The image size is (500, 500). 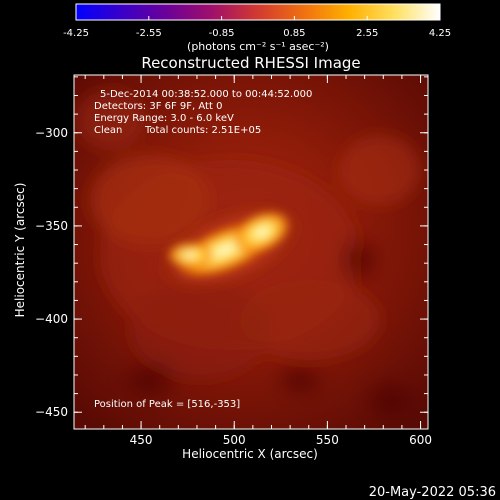 What do you see at coordinates (51, 412) in the screenshot?
I see `y-tick-label: −450` at bounding box center [51, 412].